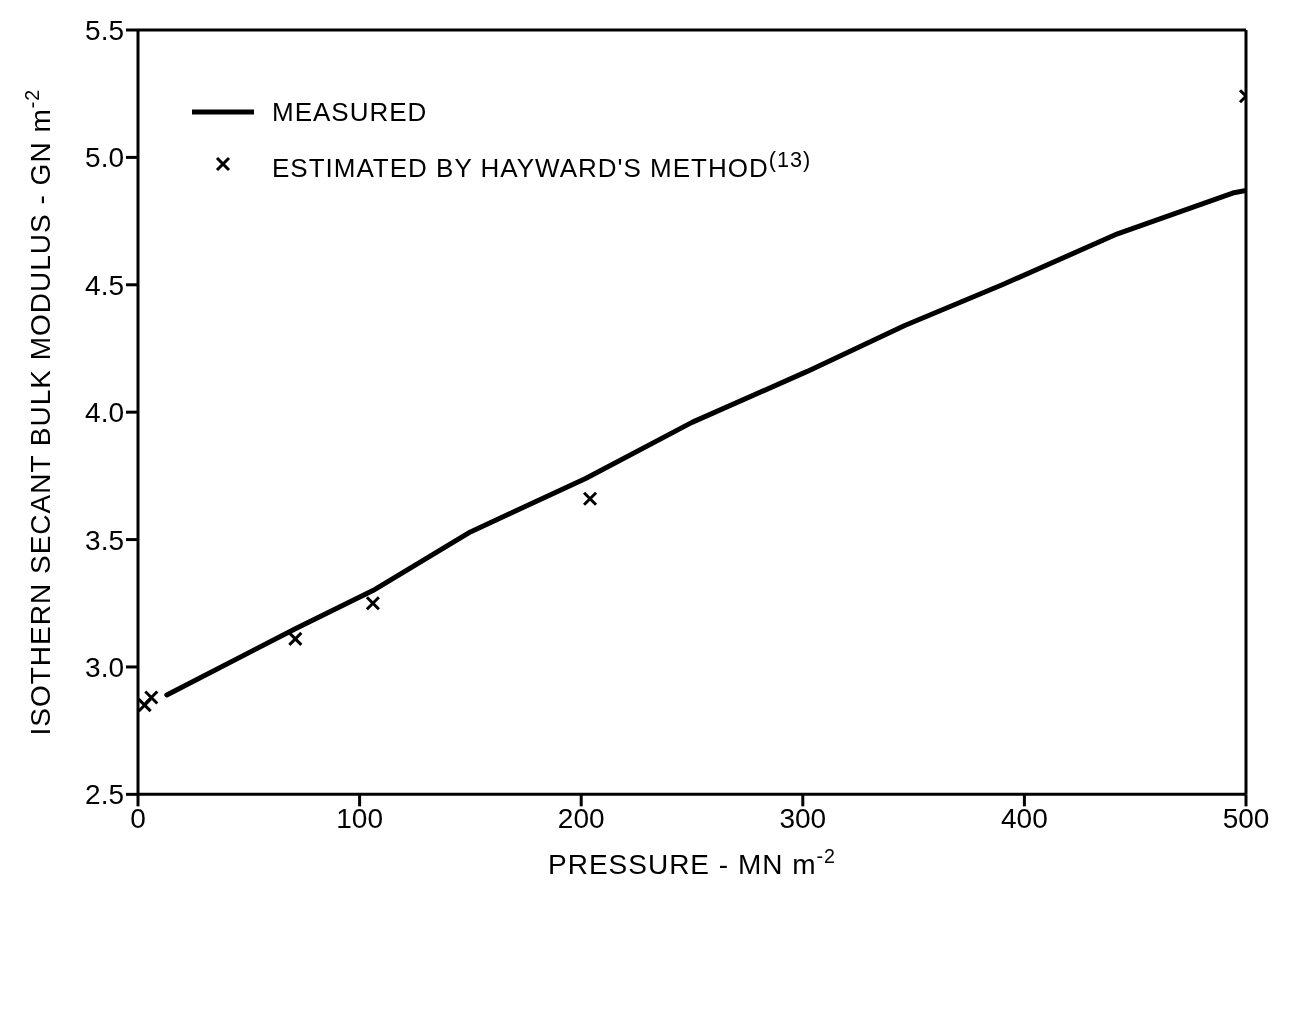  I want to click on x-tick-label: 100, so click(359, 819).